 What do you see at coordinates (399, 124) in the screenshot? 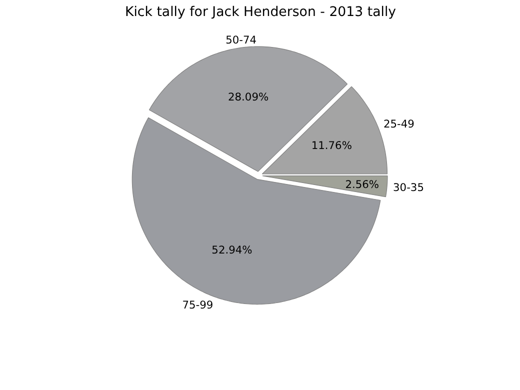
I see `slice-label: 25-49` at bounding box center [399, 124].